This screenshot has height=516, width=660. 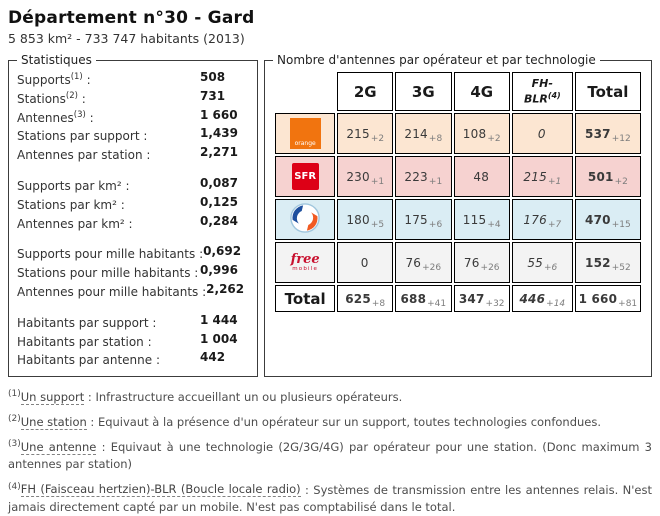 What do you see at coordinates (423, 133) in the screenshot?
I see `cell-orange-3g: 214+8` at bounding box center [423, 133].